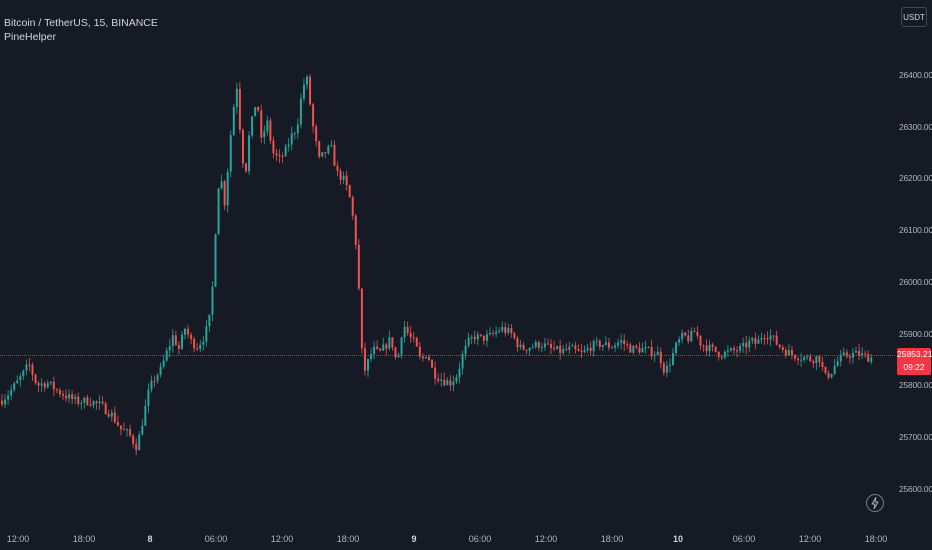 This screenshot has height=550, width=932. What do you see at coordinates (81, 23) in the screenshot?
I see `symbol-title: Bitcoin / TetherUS, 15, BINANCE` at bounding box center [81, 23].